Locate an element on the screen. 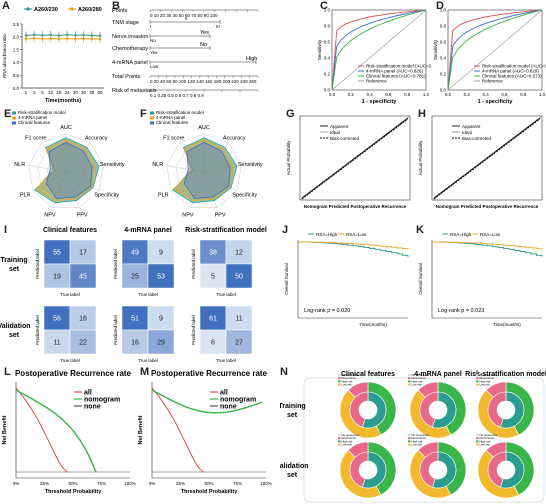 This screenshot has width=546, height=504. legend-label: No recurrence is located at coordinates (489, 435).